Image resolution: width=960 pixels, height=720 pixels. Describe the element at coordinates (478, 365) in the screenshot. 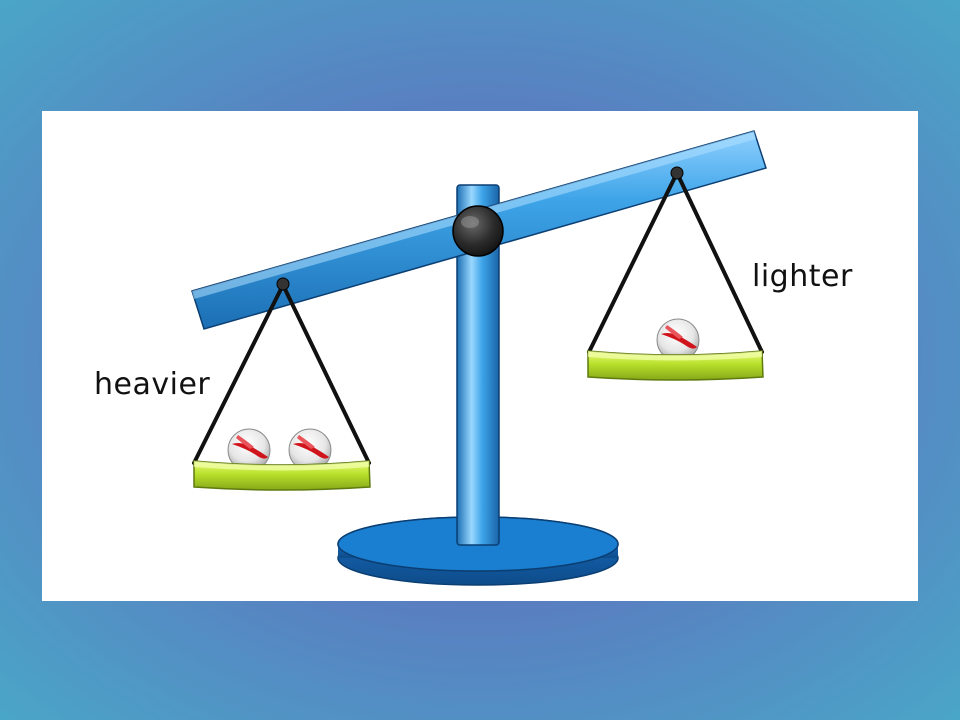

I see `scale-post` at that location.